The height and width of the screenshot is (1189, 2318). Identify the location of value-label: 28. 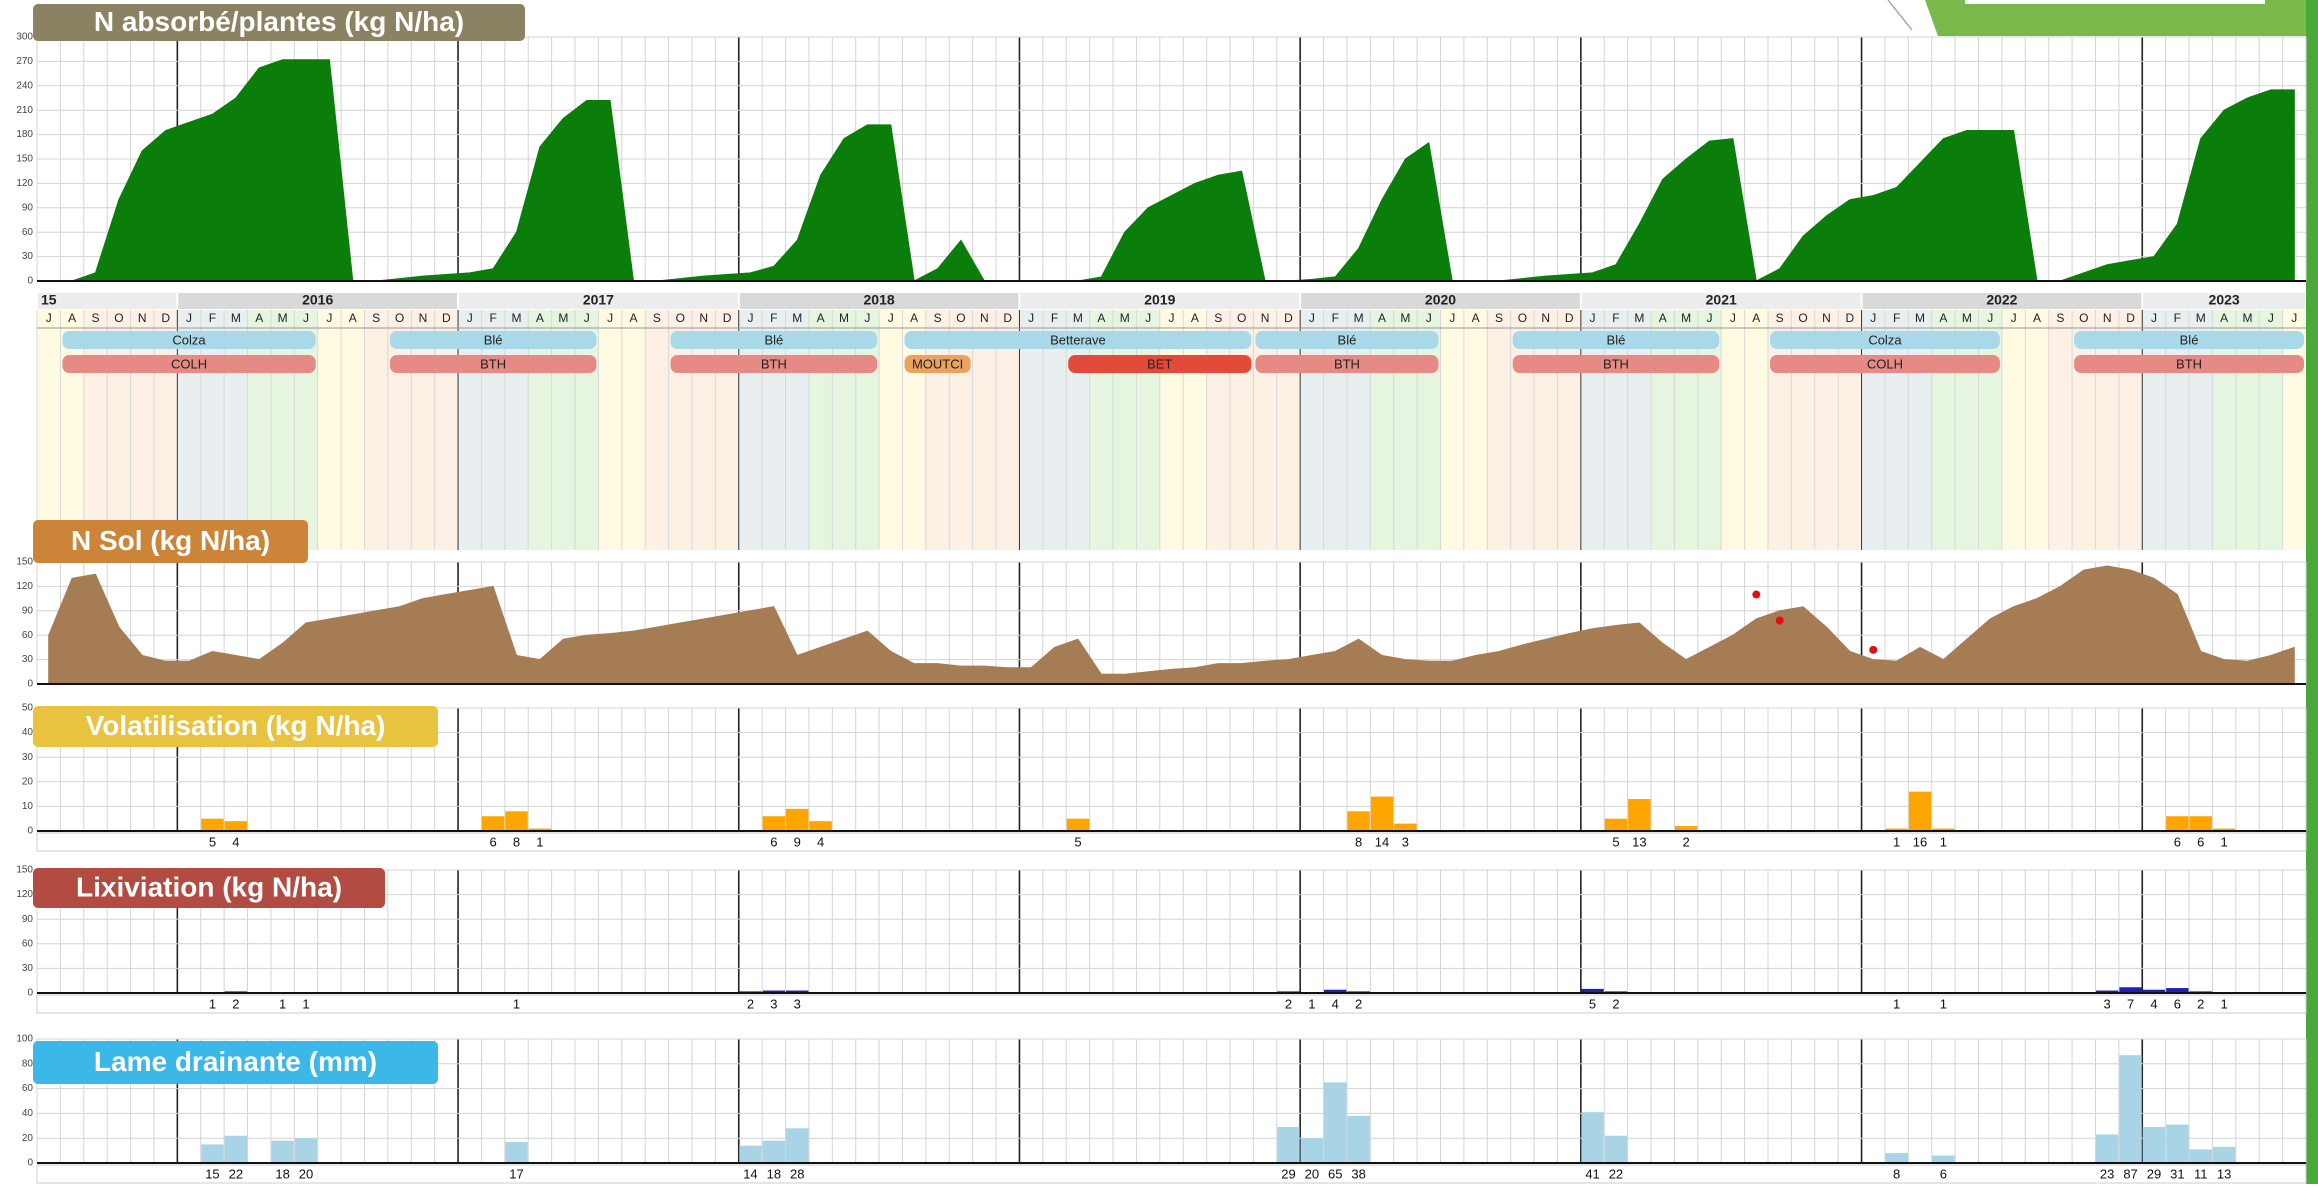
(797, 1173).